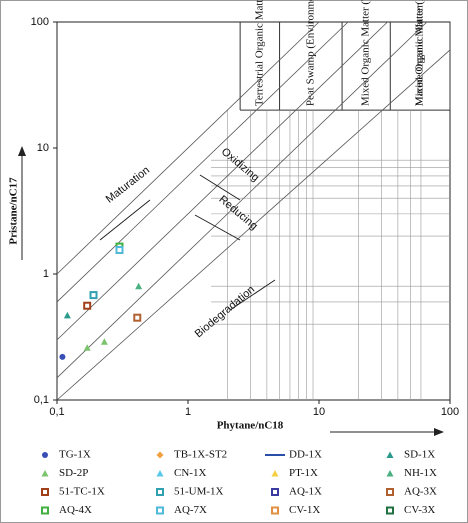 This screenshot has height=523, width=468. I want to click on legend-label: AQ-7X, so click(190, 510).